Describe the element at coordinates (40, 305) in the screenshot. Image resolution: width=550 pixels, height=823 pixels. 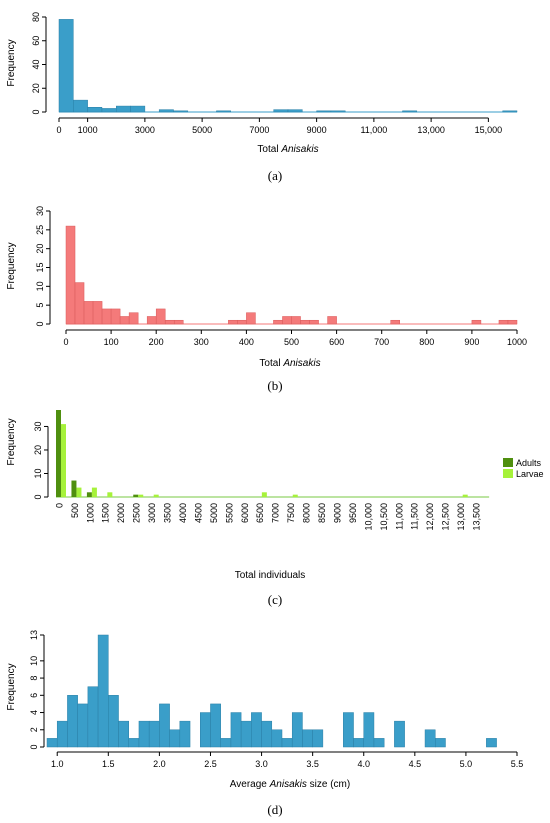
I see `y-tick-label: 5` at that location.